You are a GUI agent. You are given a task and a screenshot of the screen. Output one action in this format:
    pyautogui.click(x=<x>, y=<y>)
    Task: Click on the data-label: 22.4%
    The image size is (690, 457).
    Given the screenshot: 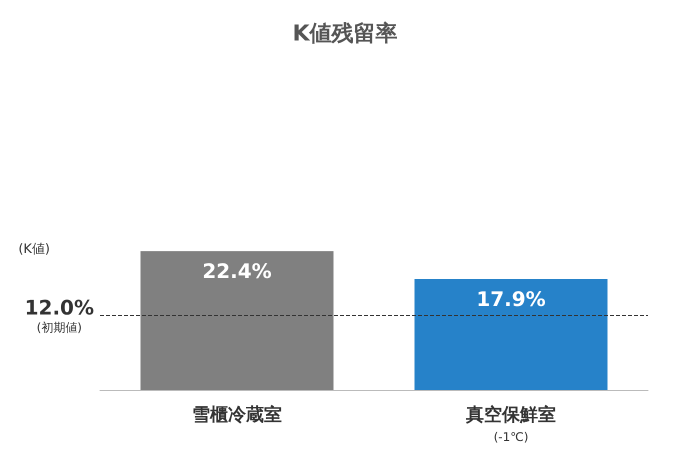 What is the action you would take?
    pyautogui.click(x=237, y=271)
    